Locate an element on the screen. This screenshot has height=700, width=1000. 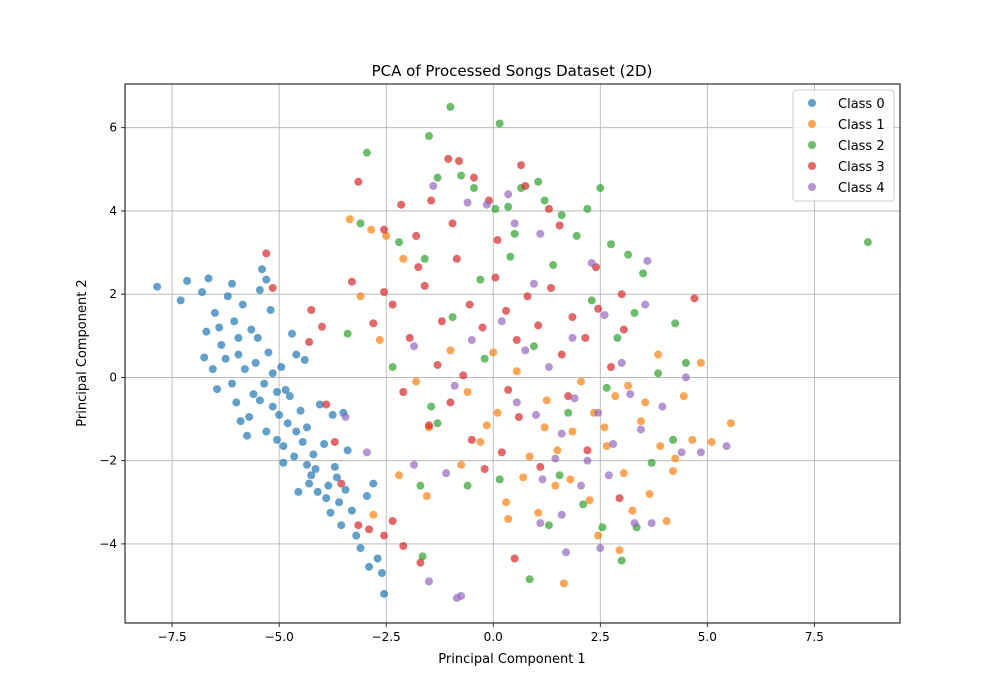
y-tick-label: 4 is located at coordinates (113, 211).